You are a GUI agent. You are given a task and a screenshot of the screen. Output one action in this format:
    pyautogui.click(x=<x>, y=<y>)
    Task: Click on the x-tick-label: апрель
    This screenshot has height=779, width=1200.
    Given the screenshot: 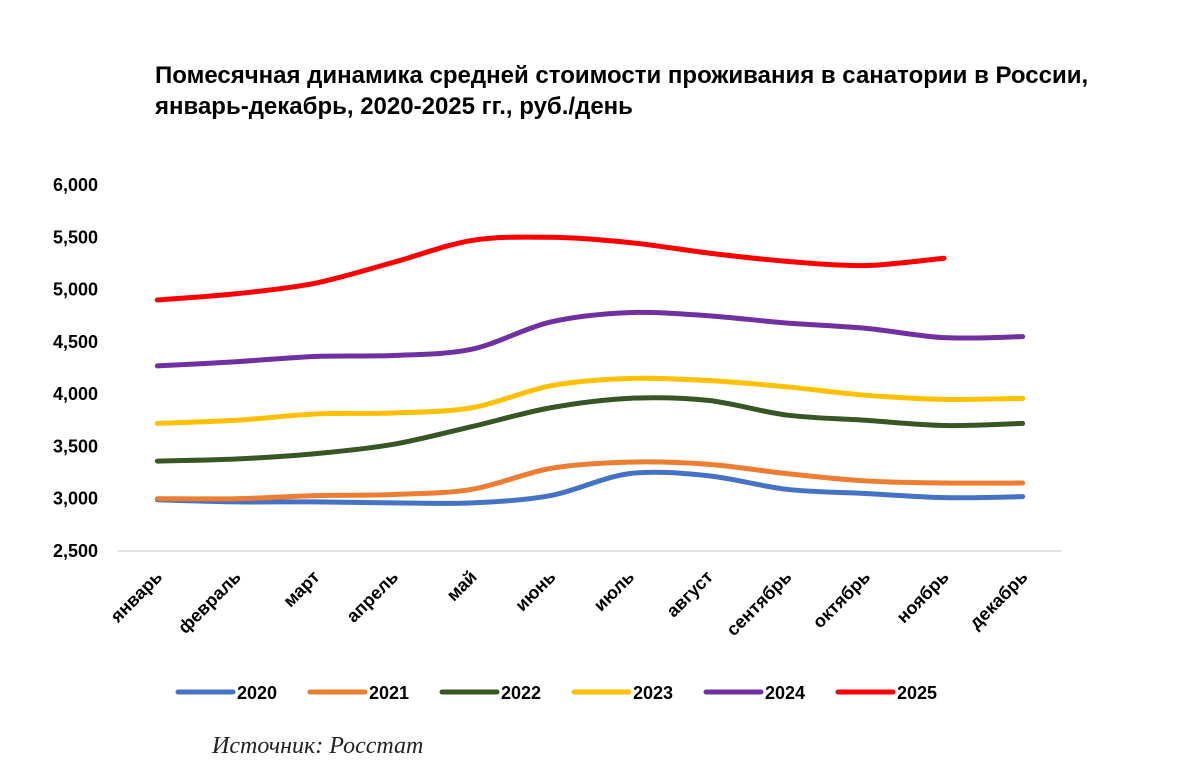 What is the action you would take?
    pyautogui.click(x=372, y=597)
    